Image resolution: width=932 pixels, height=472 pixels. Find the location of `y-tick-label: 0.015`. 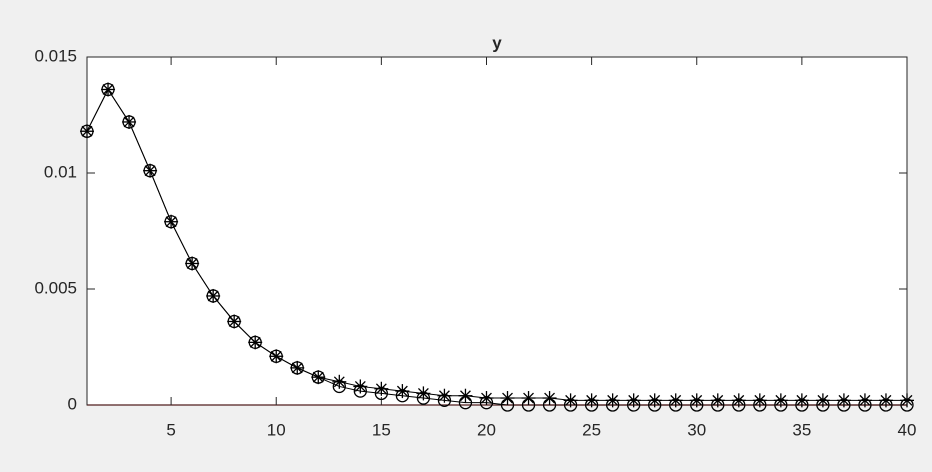

y-tick-label: 0.015 is located at coordinates (55, 55).